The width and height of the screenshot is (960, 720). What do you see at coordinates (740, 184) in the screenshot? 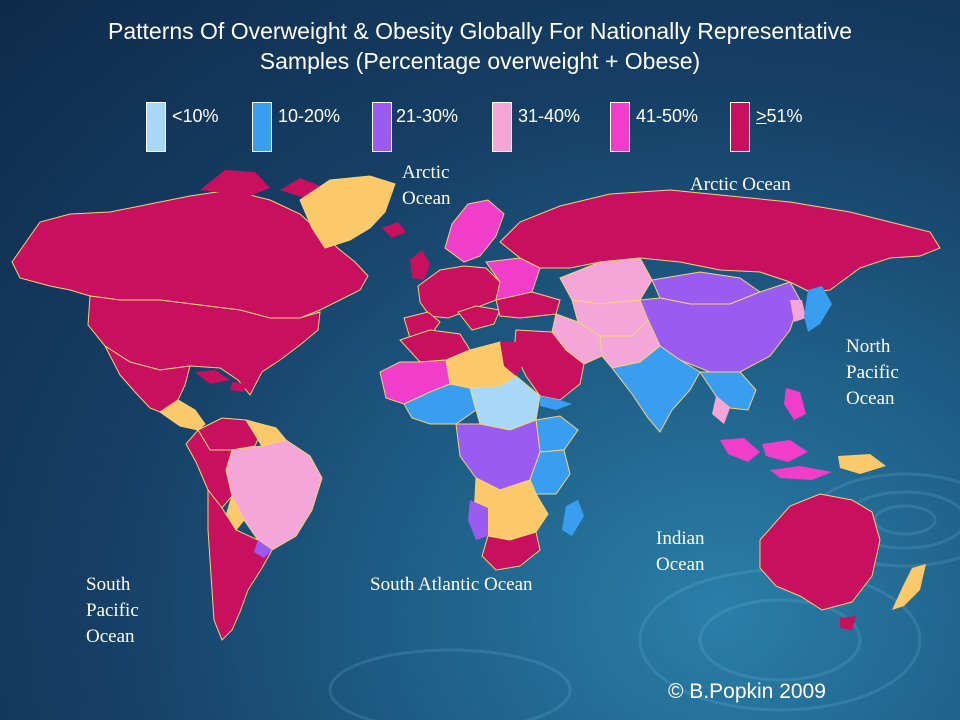
I see `ocean-label-arctic-right: Arctic Ocean` at bounding box center [740, 184].